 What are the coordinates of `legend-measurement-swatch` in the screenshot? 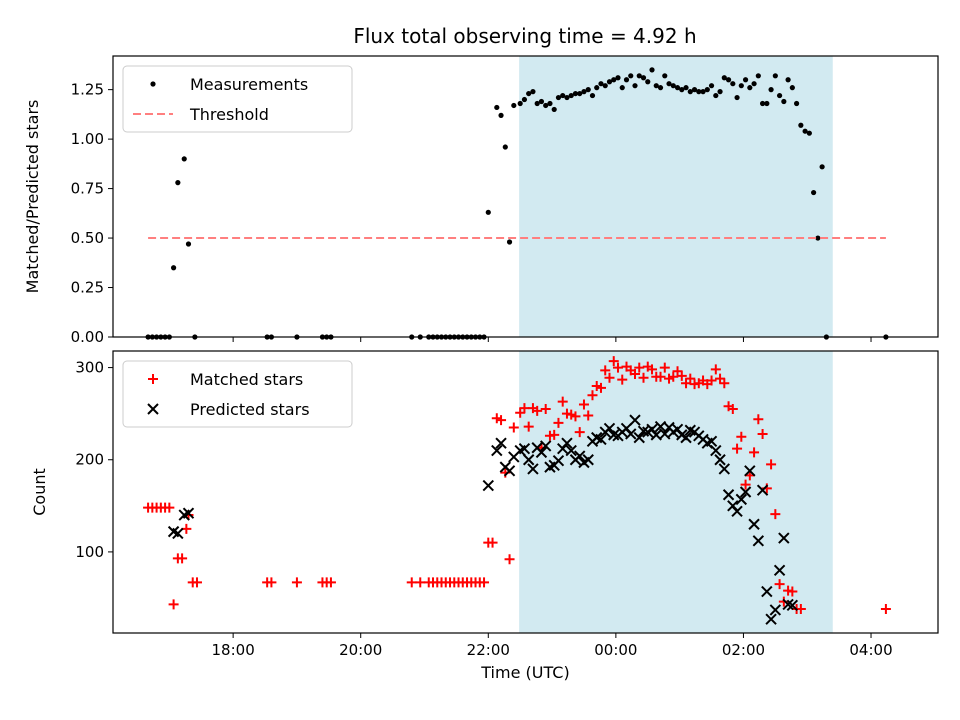 It's located at (153, 84).